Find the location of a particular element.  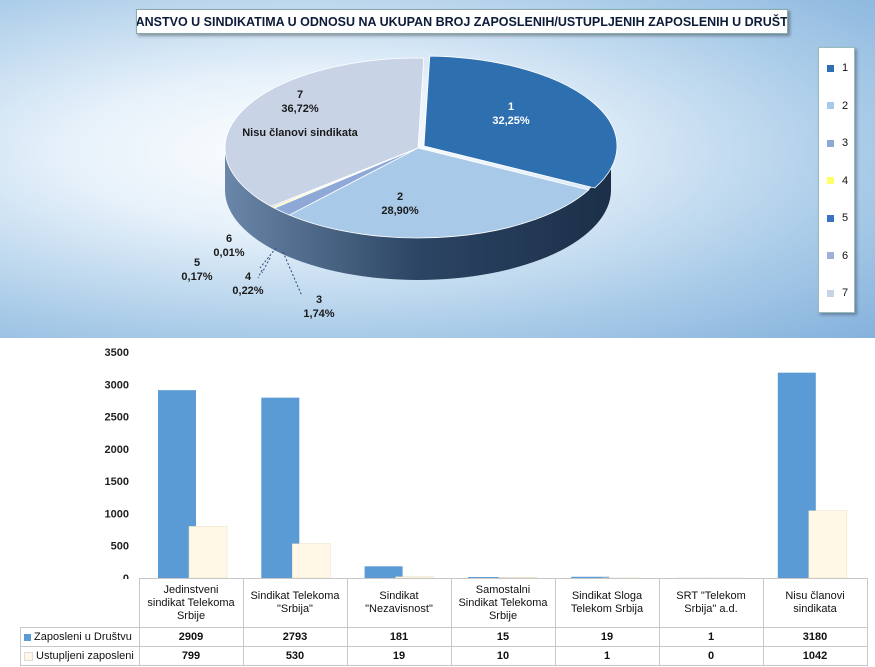

pie-legend: 1 2 3 4 5 6 7 is located at coordinates (836, 180).